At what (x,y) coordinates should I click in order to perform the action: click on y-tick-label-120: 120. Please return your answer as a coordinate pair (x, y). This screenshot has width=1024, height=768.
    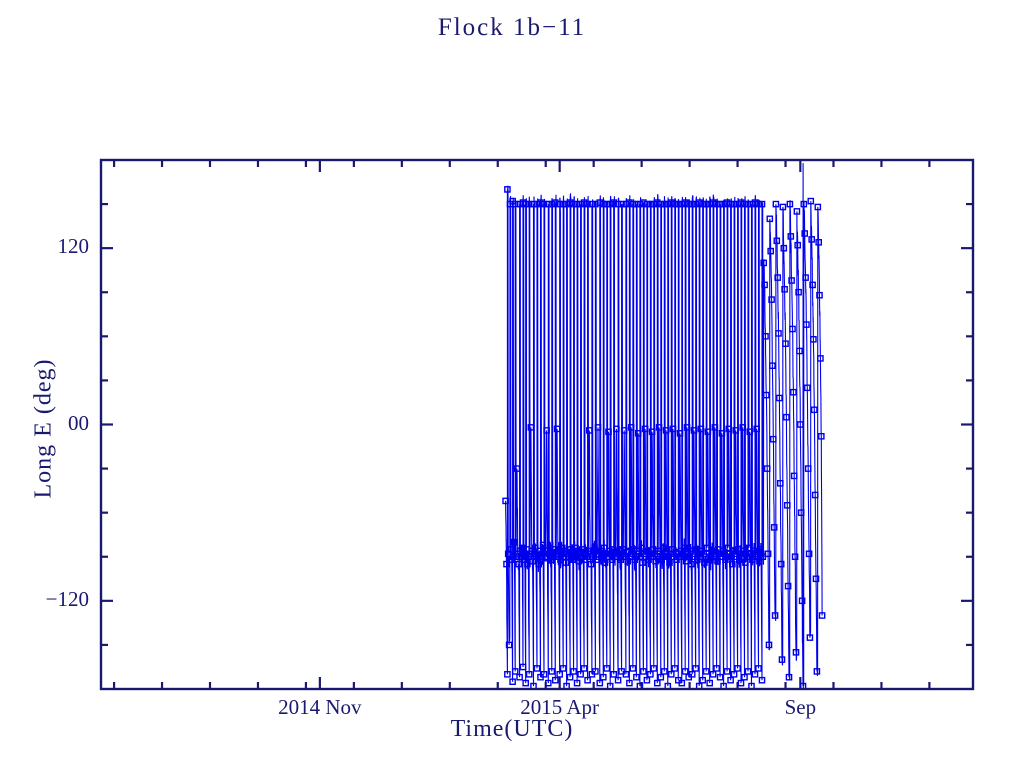
    Looking at the image, I should click on (73, 246).